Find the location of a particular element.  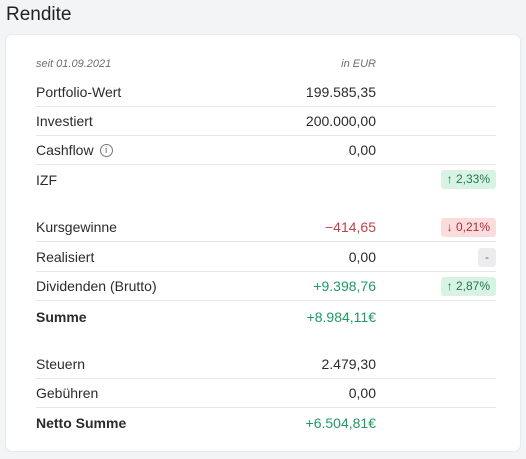

dividenden-value: +9.398,76 is located at coordinates (344, 286).